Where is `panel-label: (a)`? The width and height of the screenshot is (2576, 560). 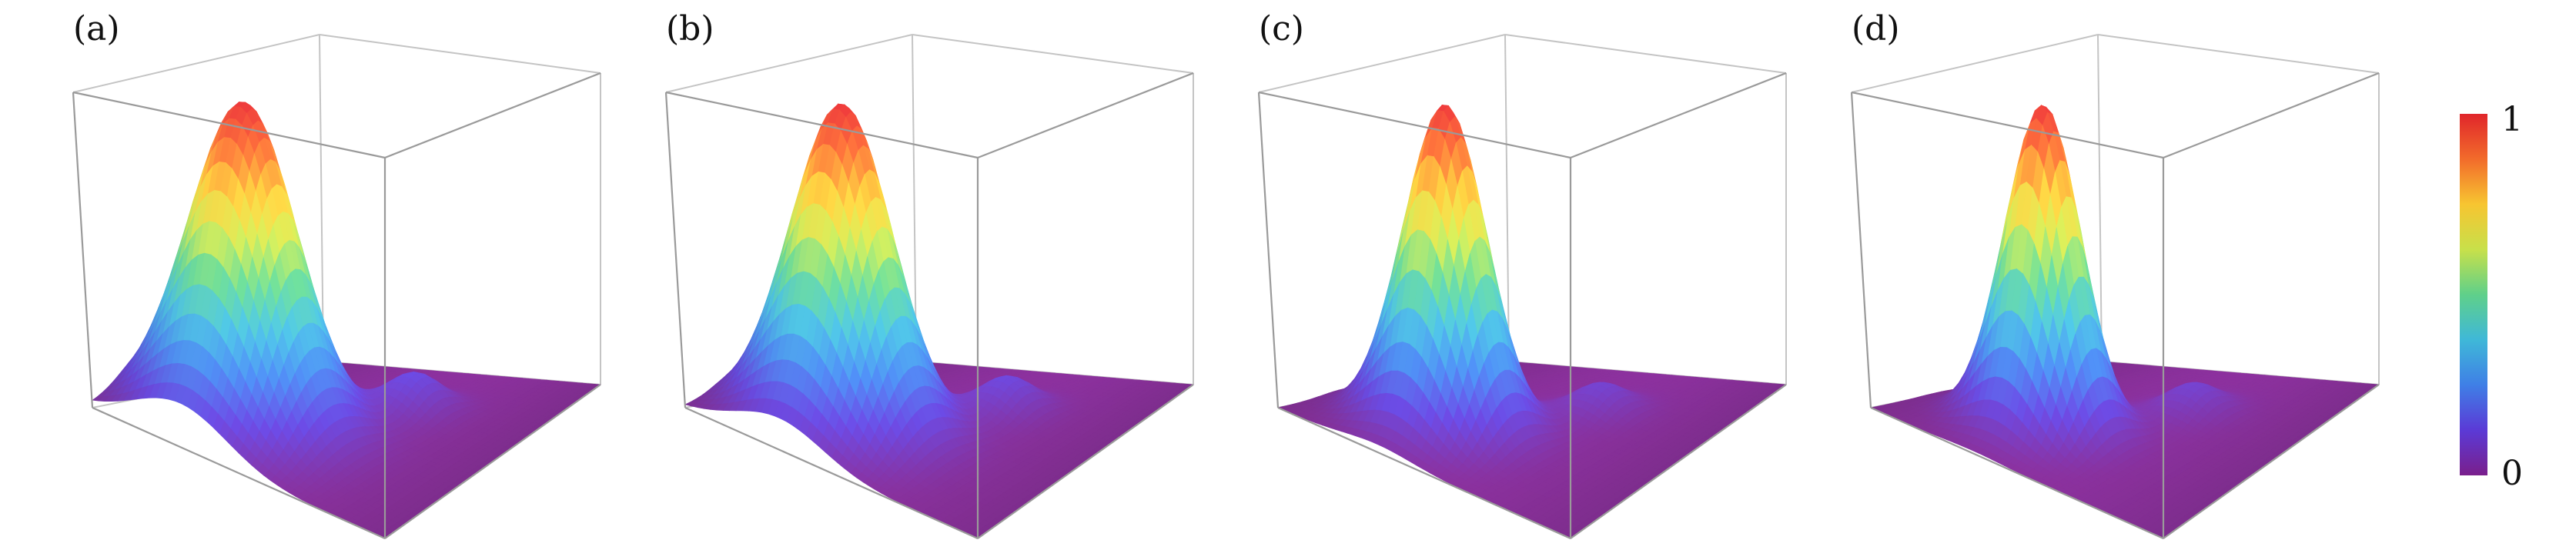
panel-label: (a) is located at coordinates (97, 29).